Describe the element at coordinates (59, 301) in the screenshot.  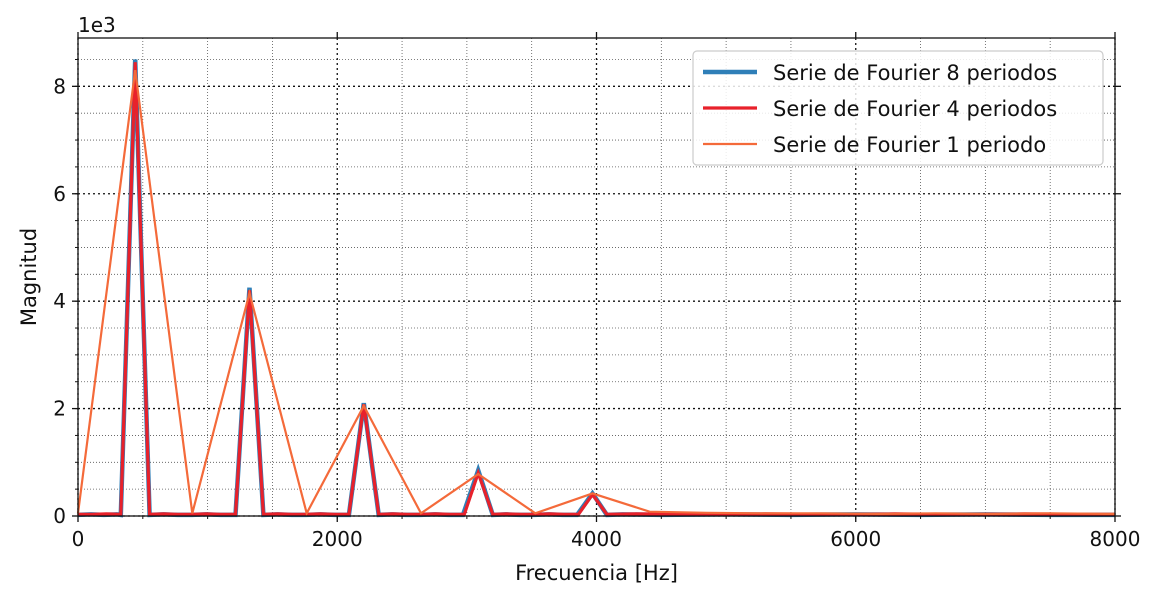
I see `y-tick-label: 4` at that location.